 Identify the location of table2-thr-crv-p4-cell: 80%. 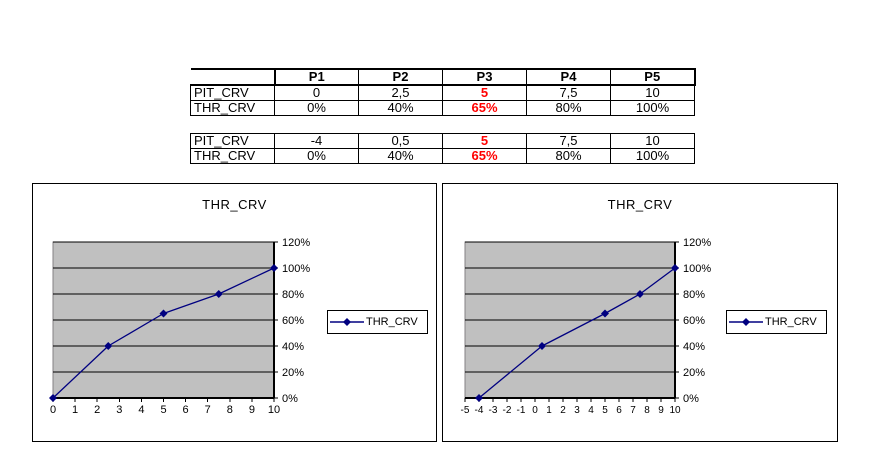
(568, 156).